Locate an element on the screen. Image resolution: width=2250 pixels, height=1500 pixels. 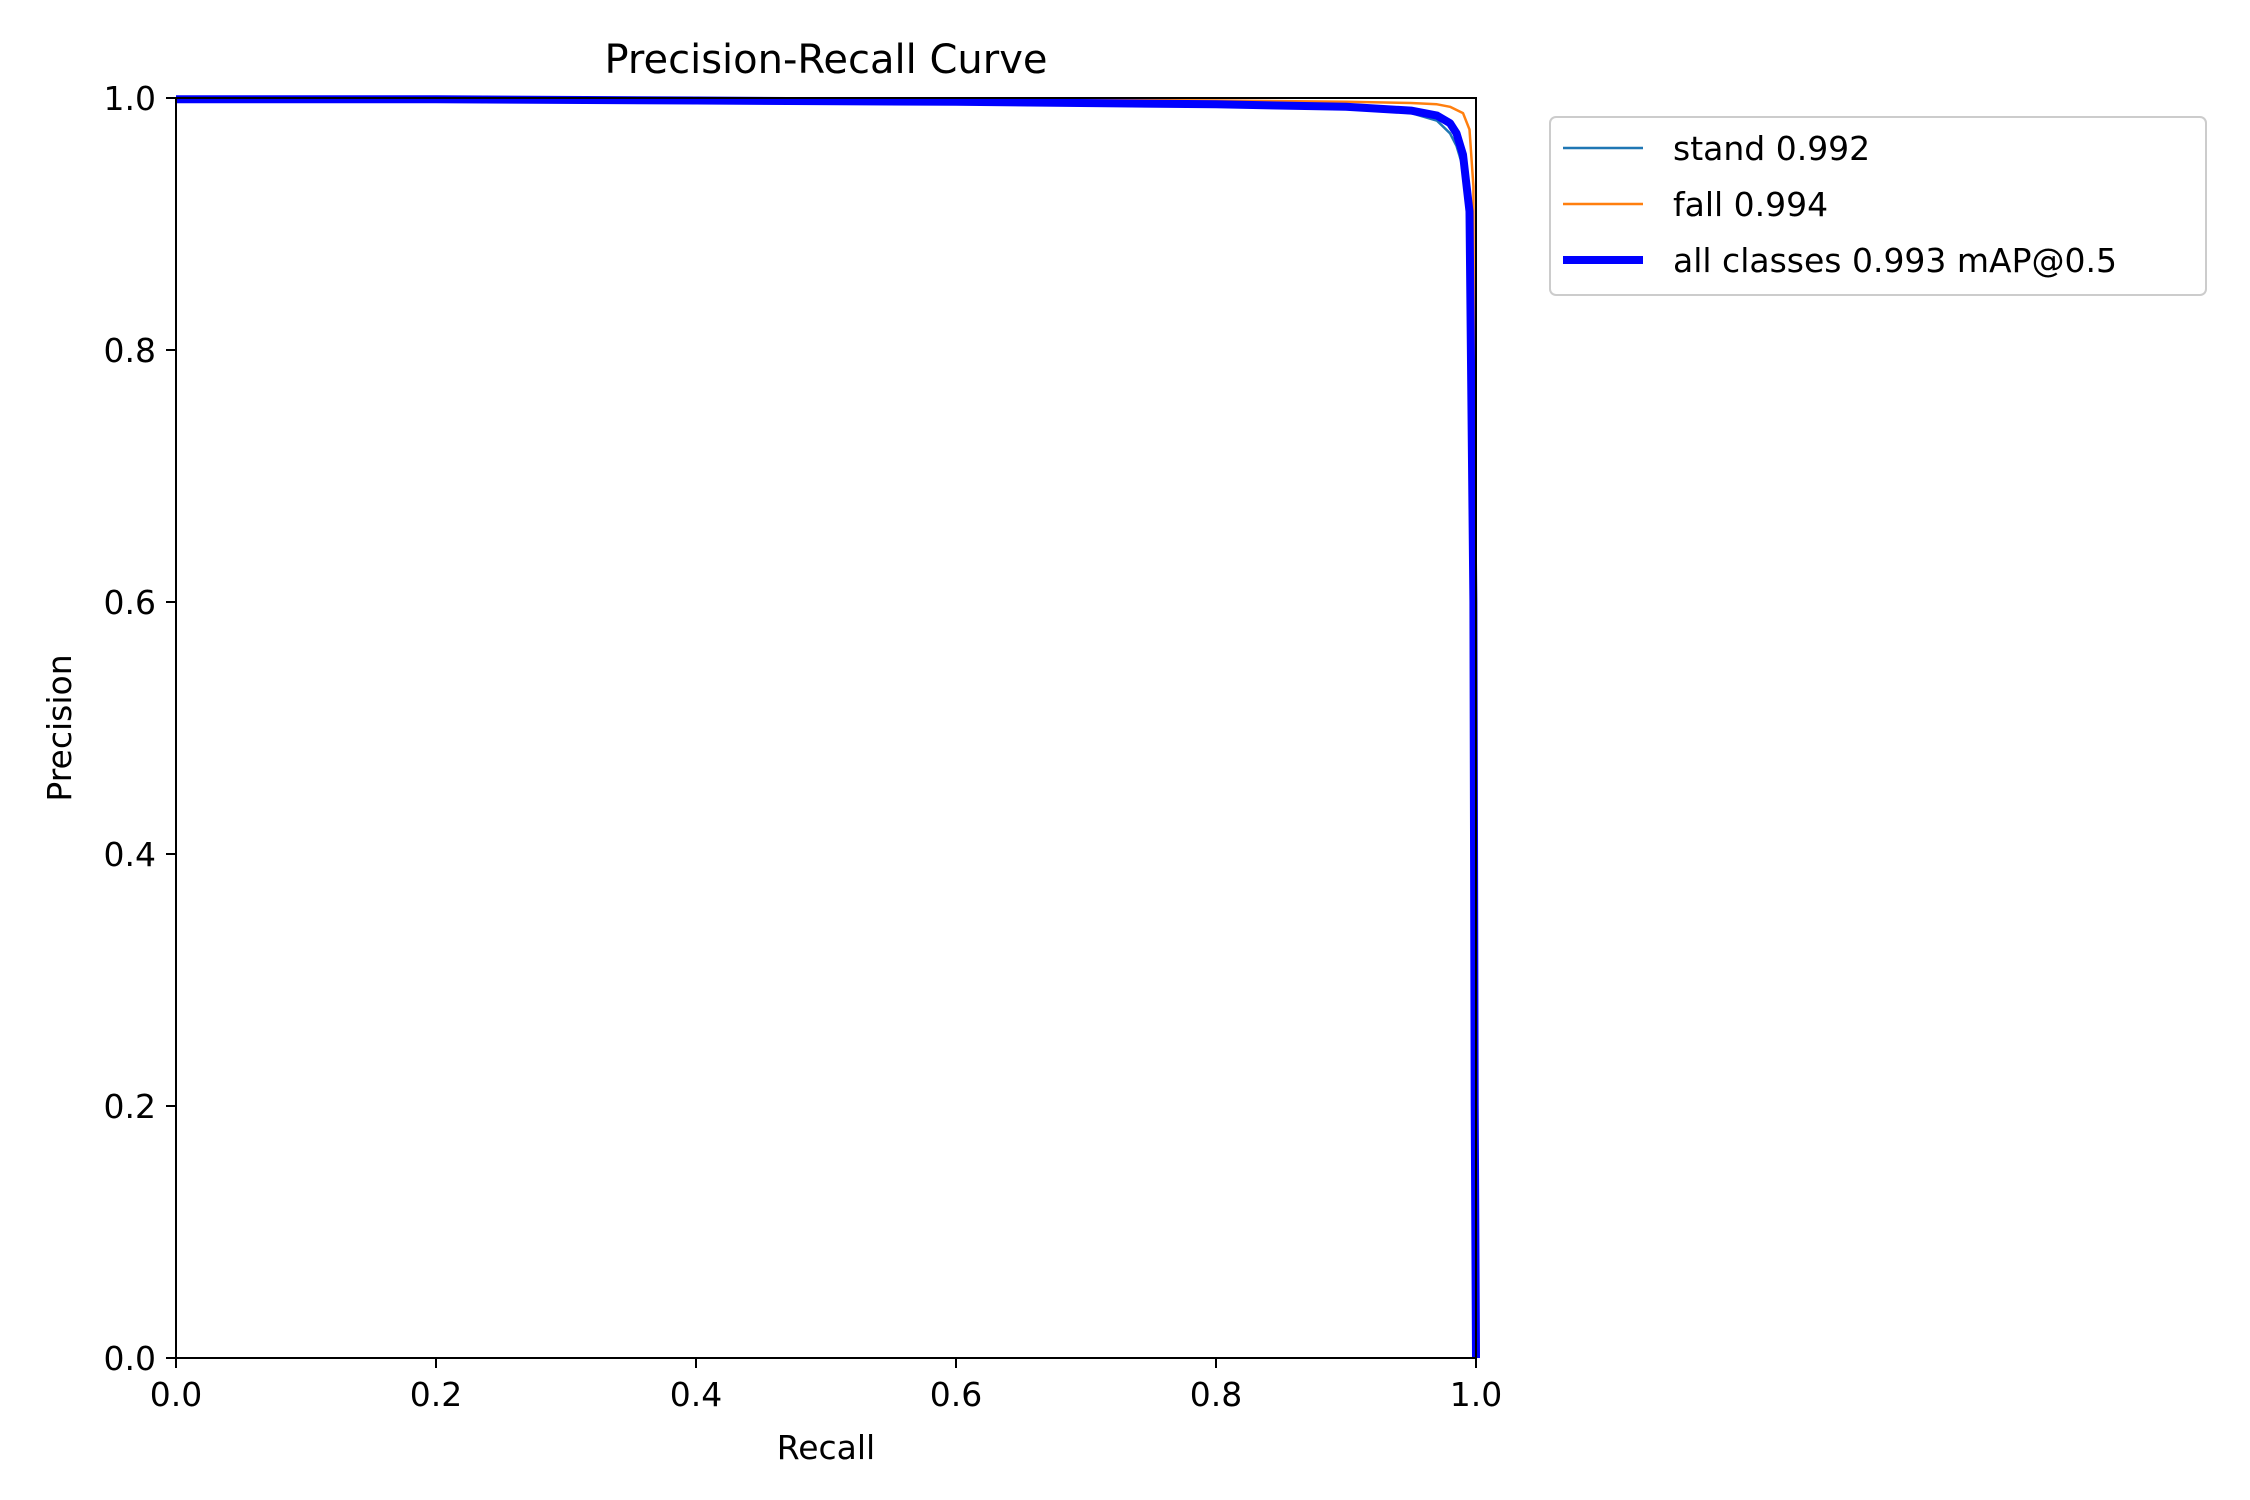
x-tick-label: 0.6 is located at coordinates (956, 1394).